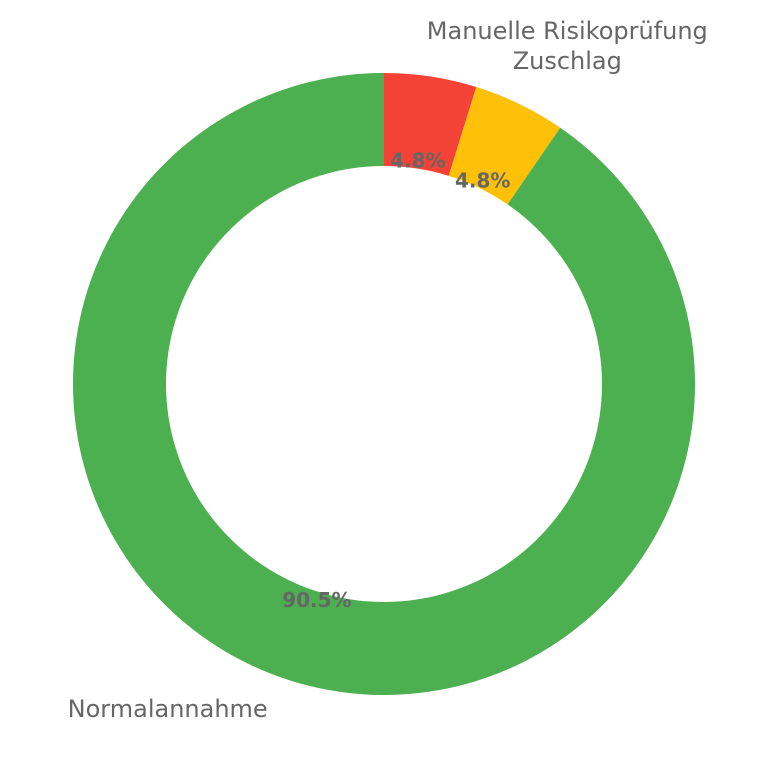 The height and width of the screenshot is (768, 768). What do you see at coordinates (316, 600) in the screenshot?
I see `slice-3-value-label: 90.5%` at bounding box center [316, 600].